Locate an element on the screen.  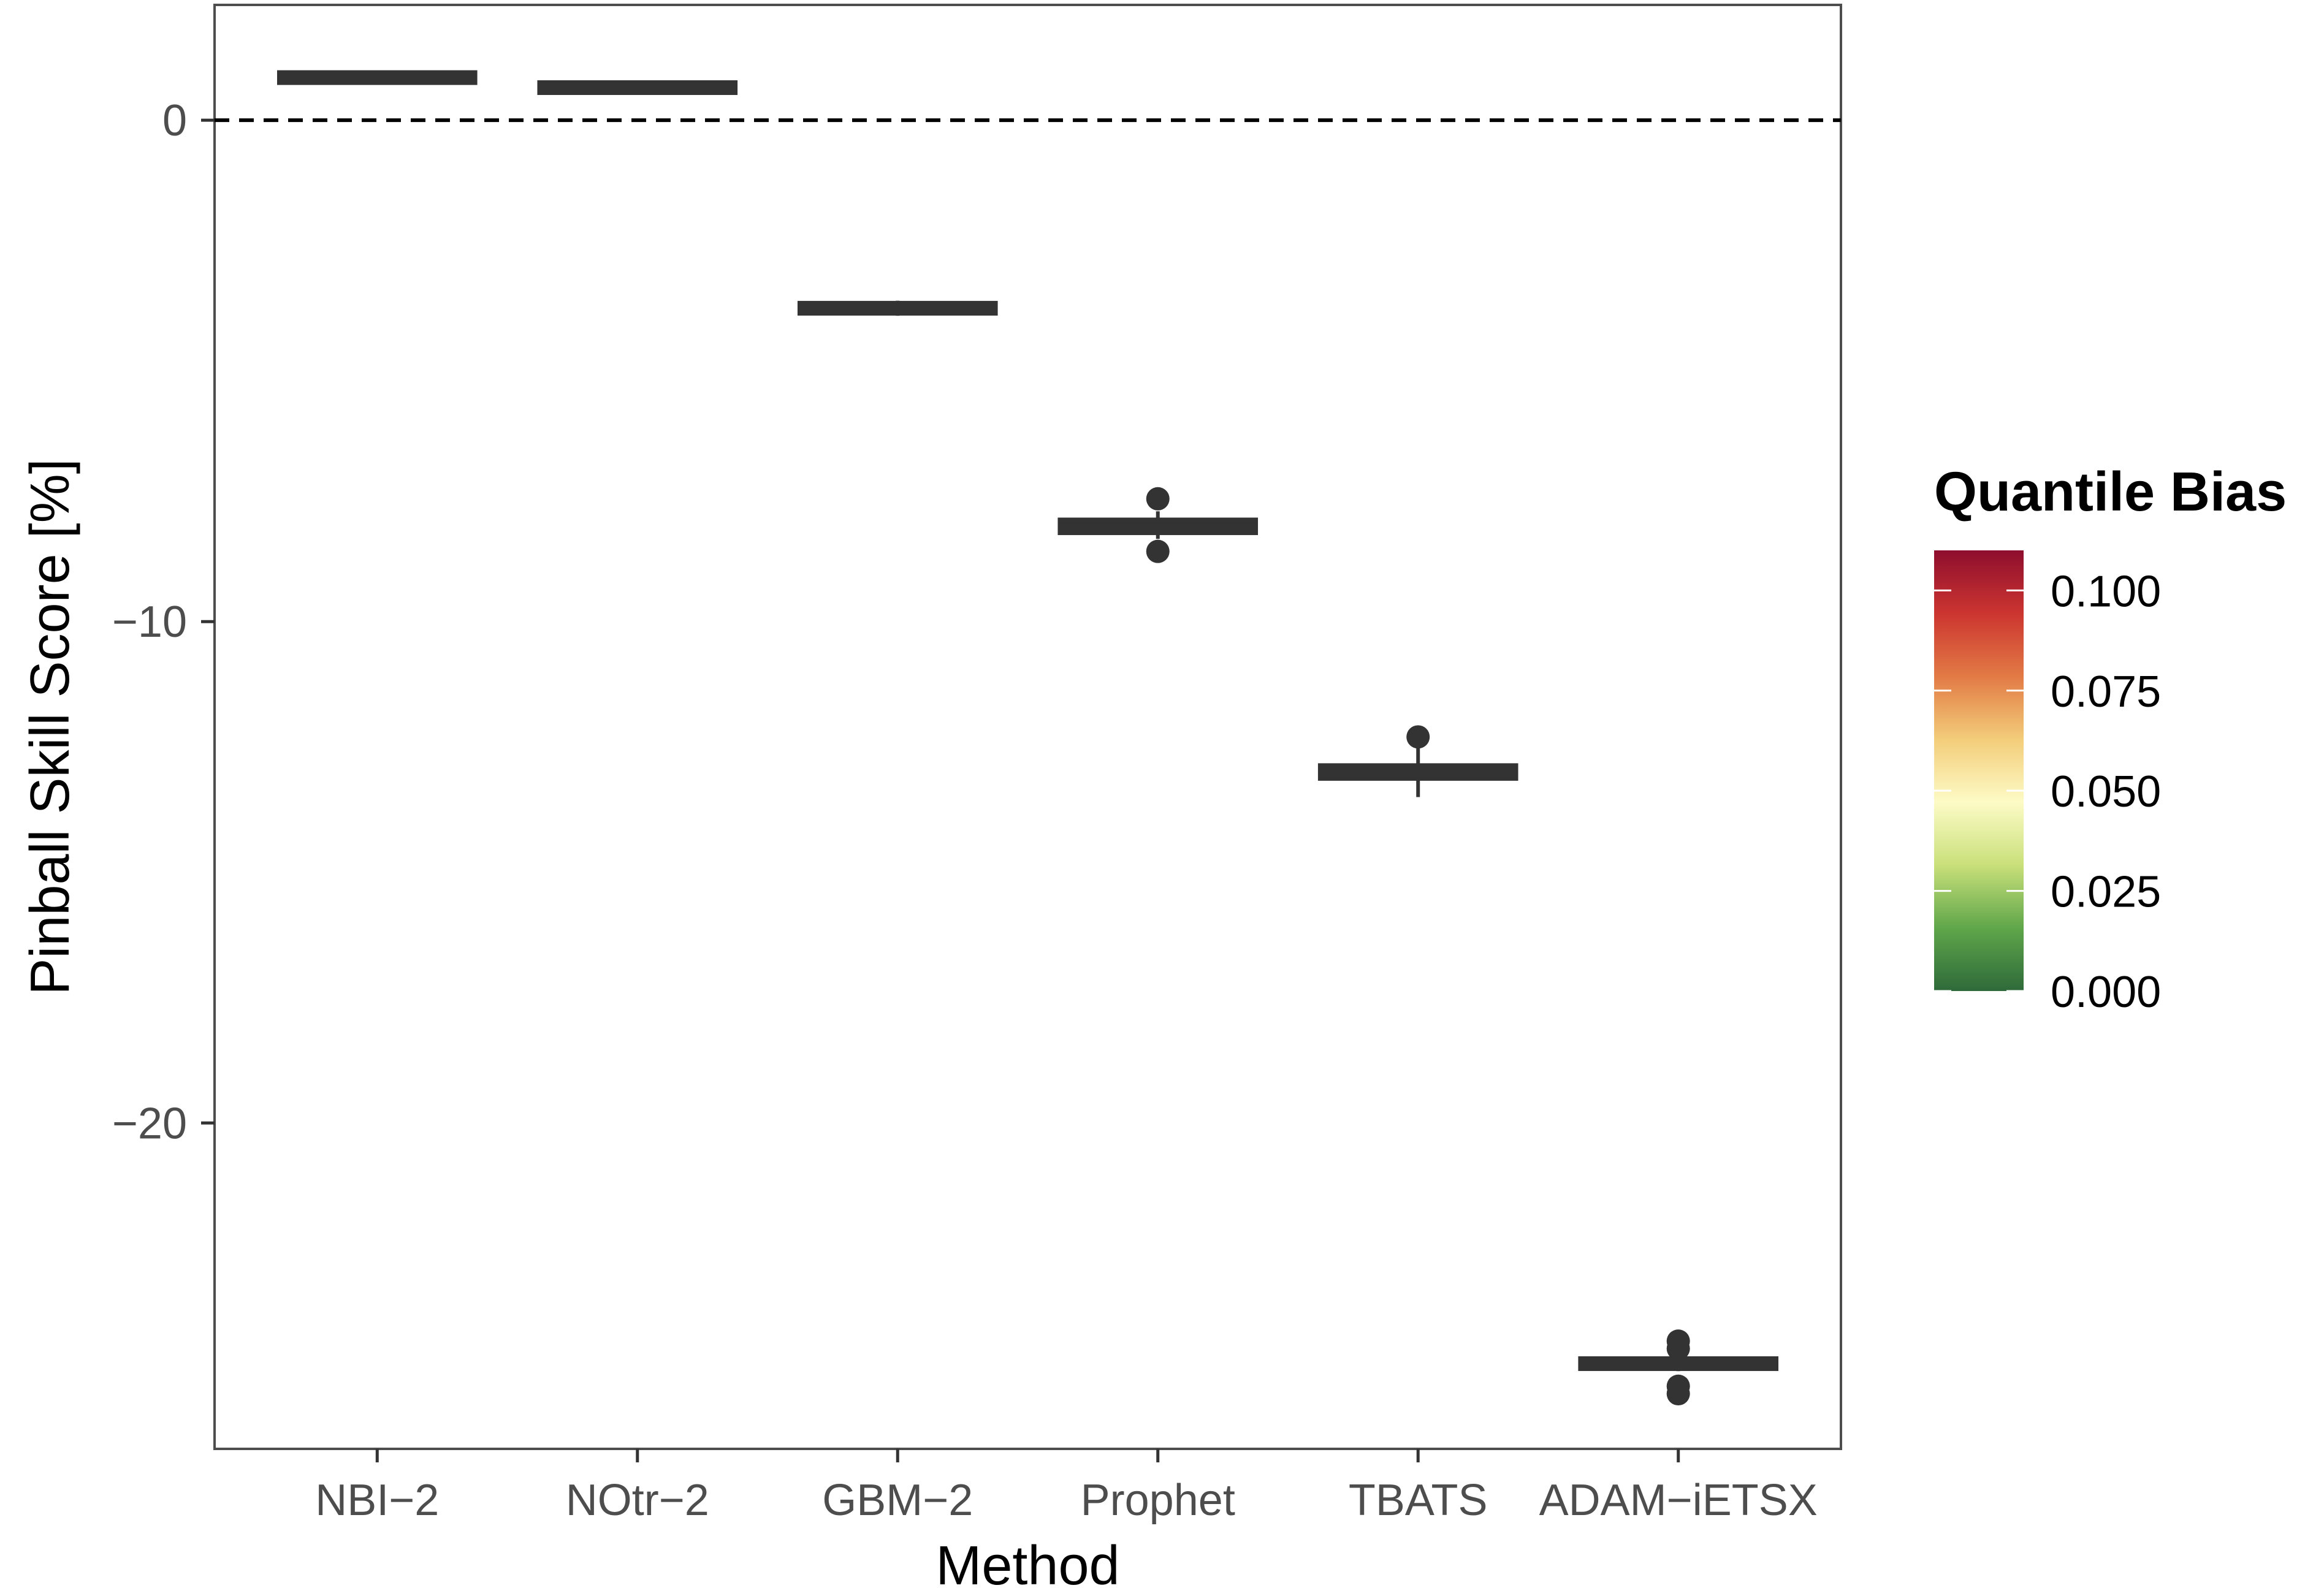
x-tick-label: TBATS is located at coordinates (1418, 1500).